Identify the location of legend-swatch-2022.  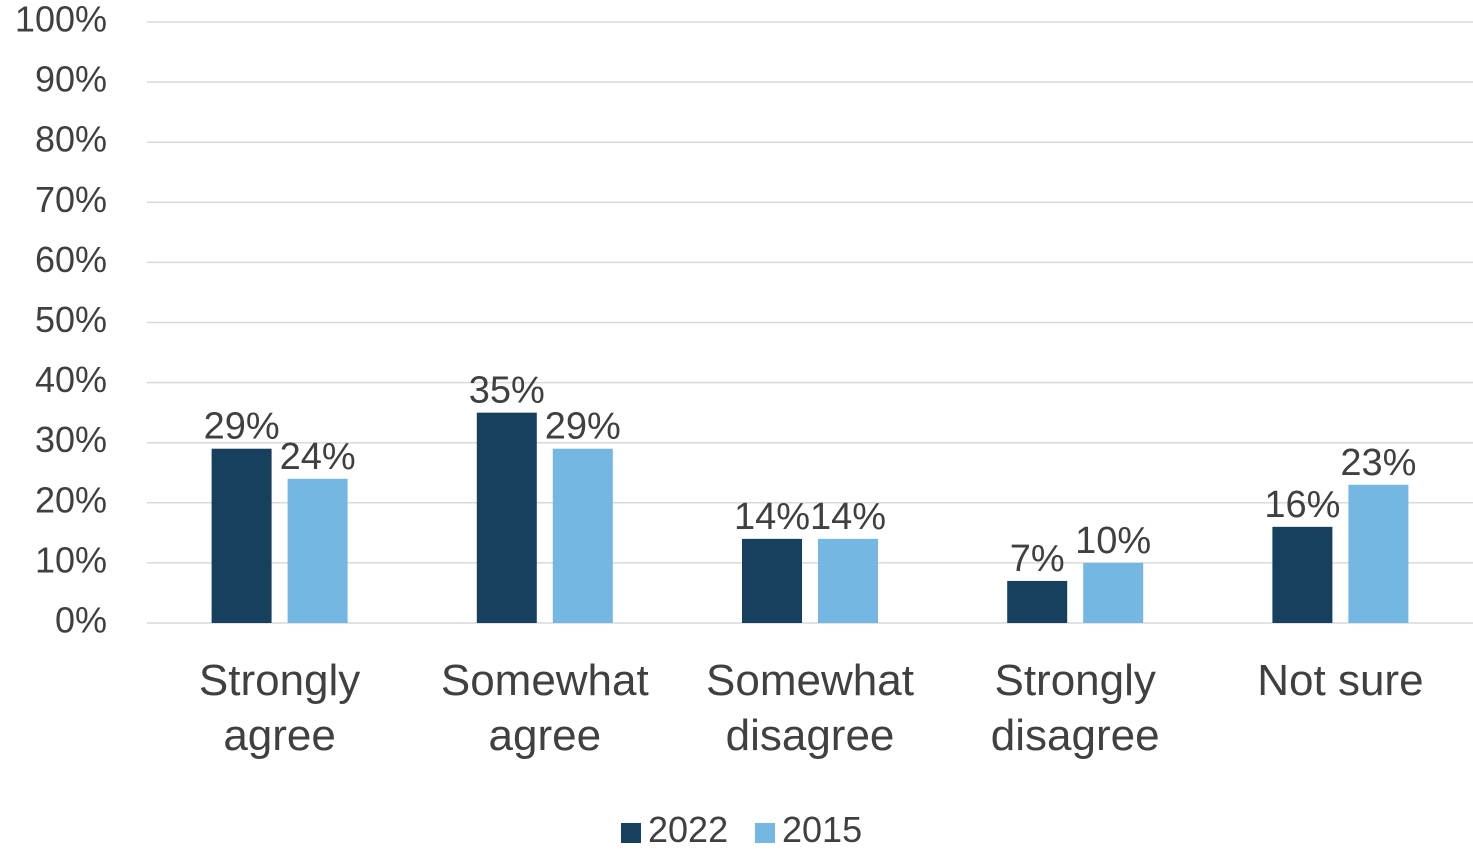
(631, 833).